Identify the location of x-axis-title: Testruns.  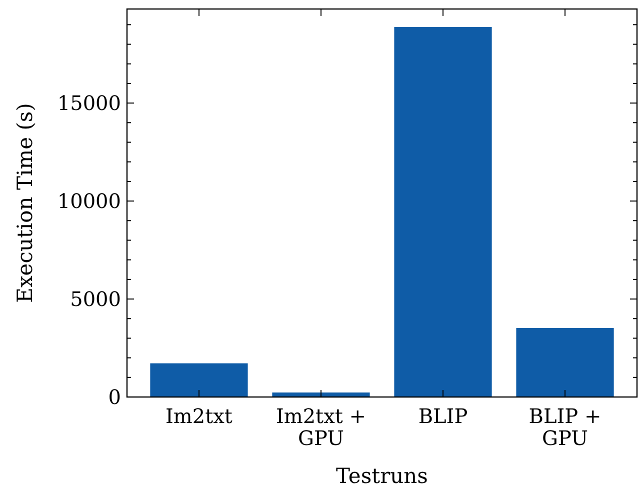
(382, 476).